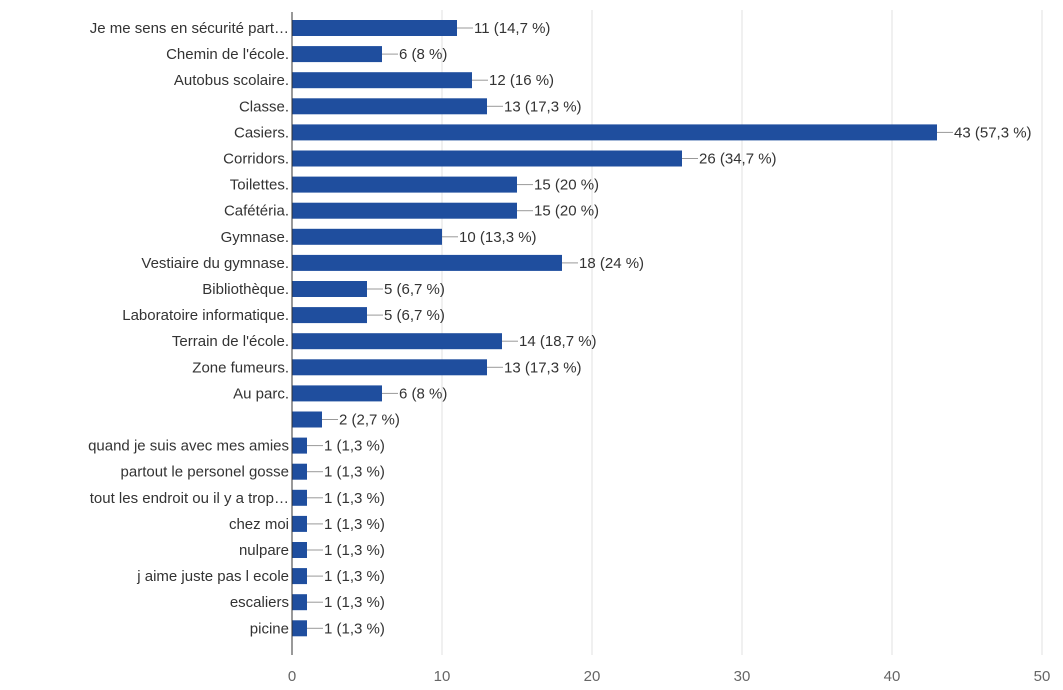 This screenshot has width=1063, height=690. I want to click on value-label: 43 (57,3 %), so click(993, 132).